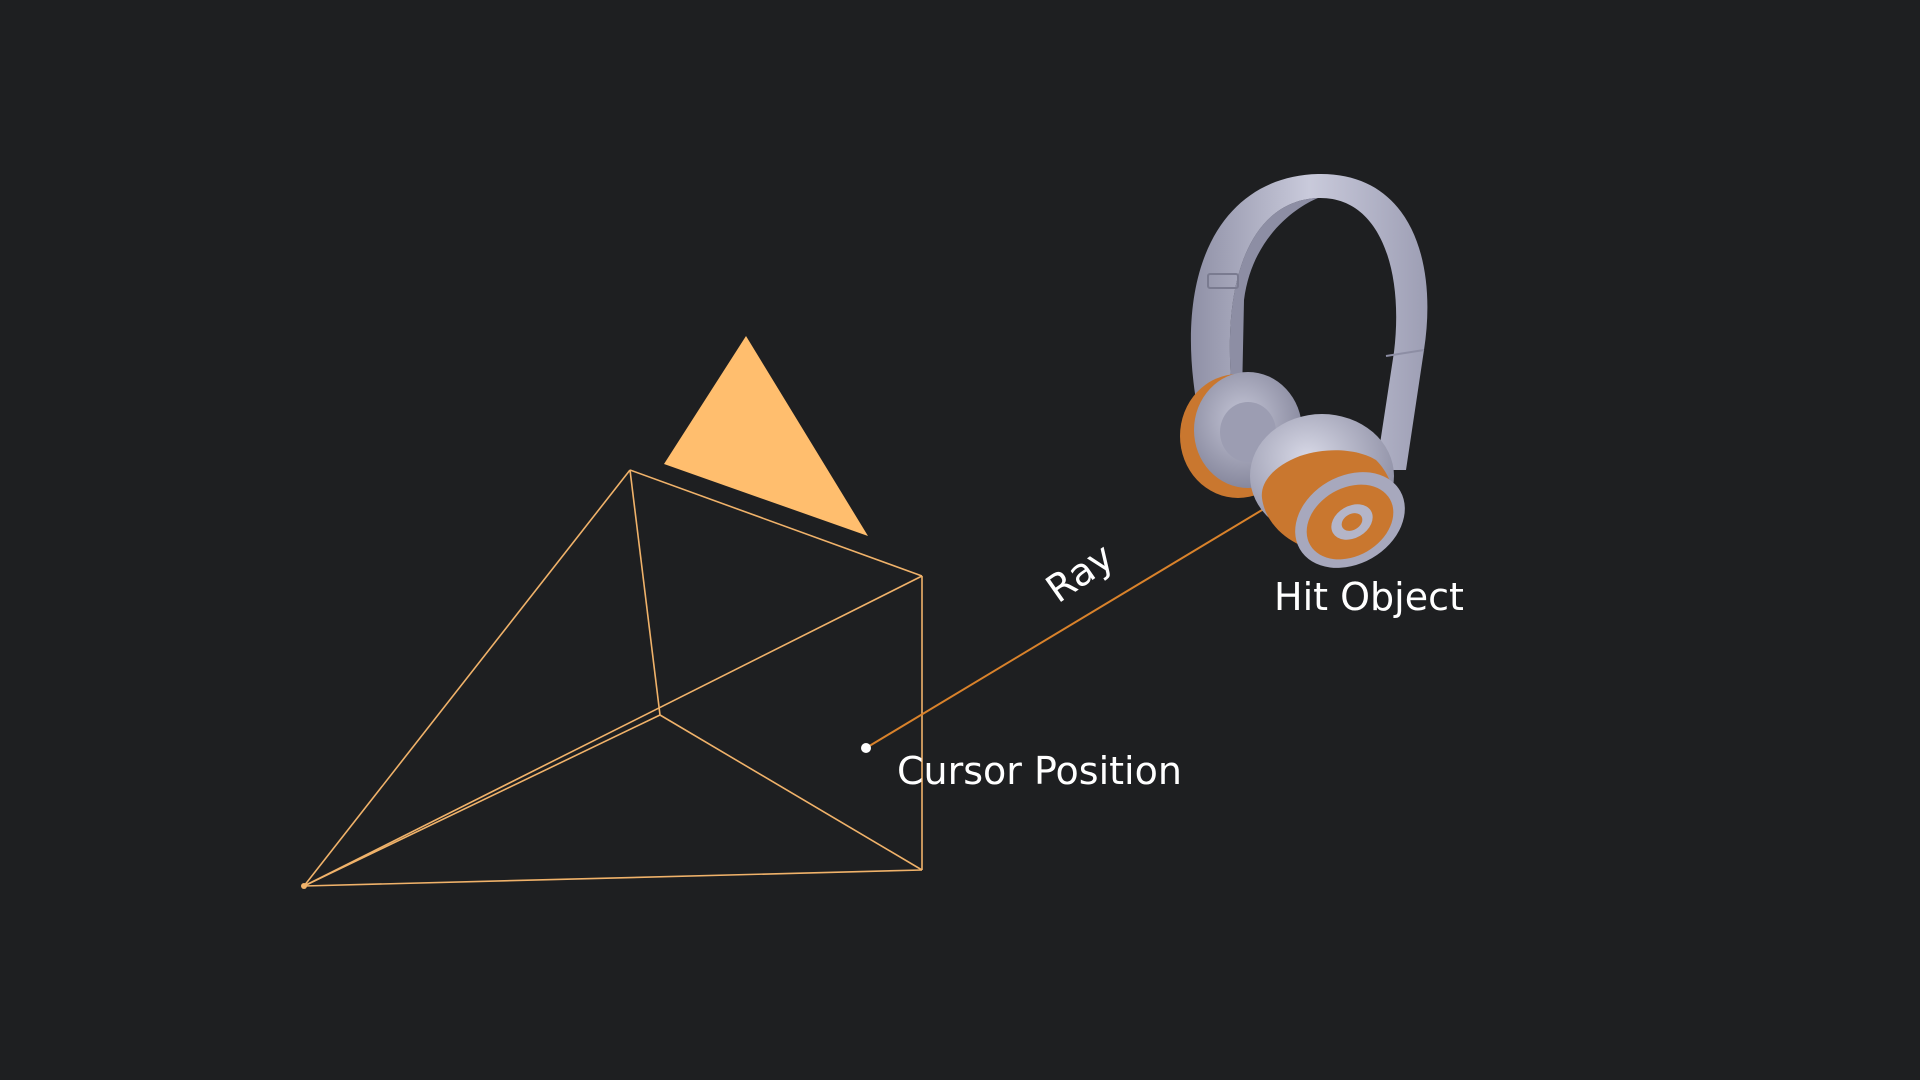 The width and height of the screenshot is (1920, 1080). What do you see at coordinates (866, 748) in the screenshot?
I see `cursor-position-dot` at bounding box center [866, 748].